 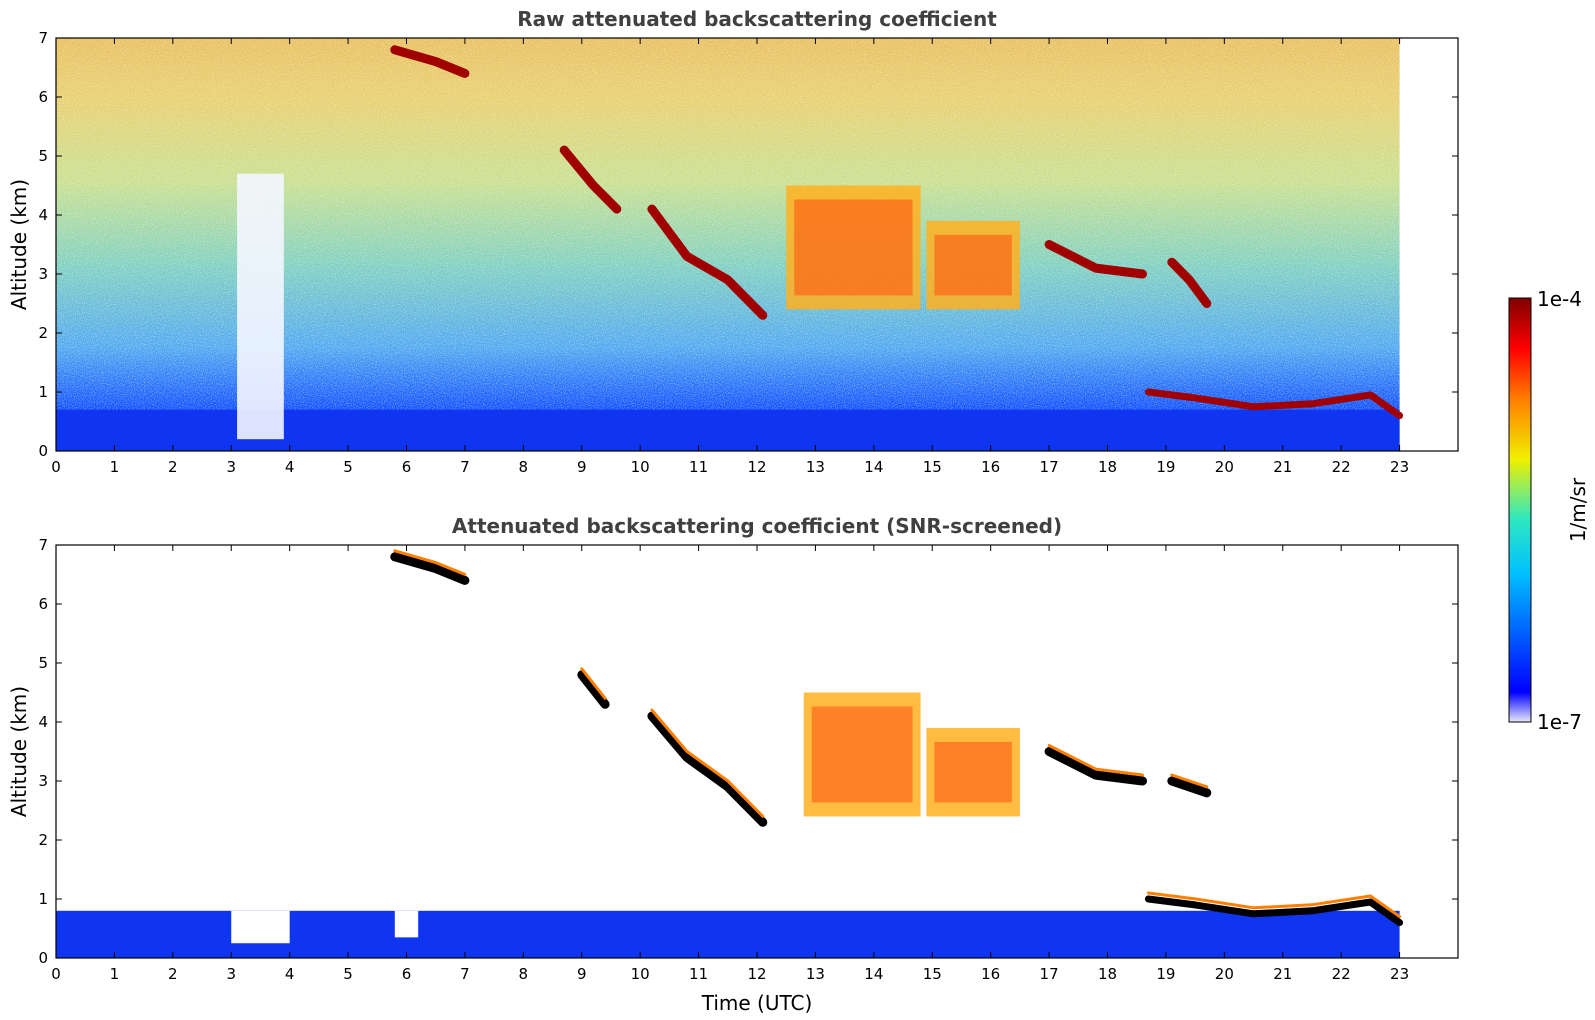 What do you see at coordinates (1549, 510) in the screenshot?
I see `colorbar: 1e-4 1e-7 1/m/sr` at bounding box center [1549, 510].